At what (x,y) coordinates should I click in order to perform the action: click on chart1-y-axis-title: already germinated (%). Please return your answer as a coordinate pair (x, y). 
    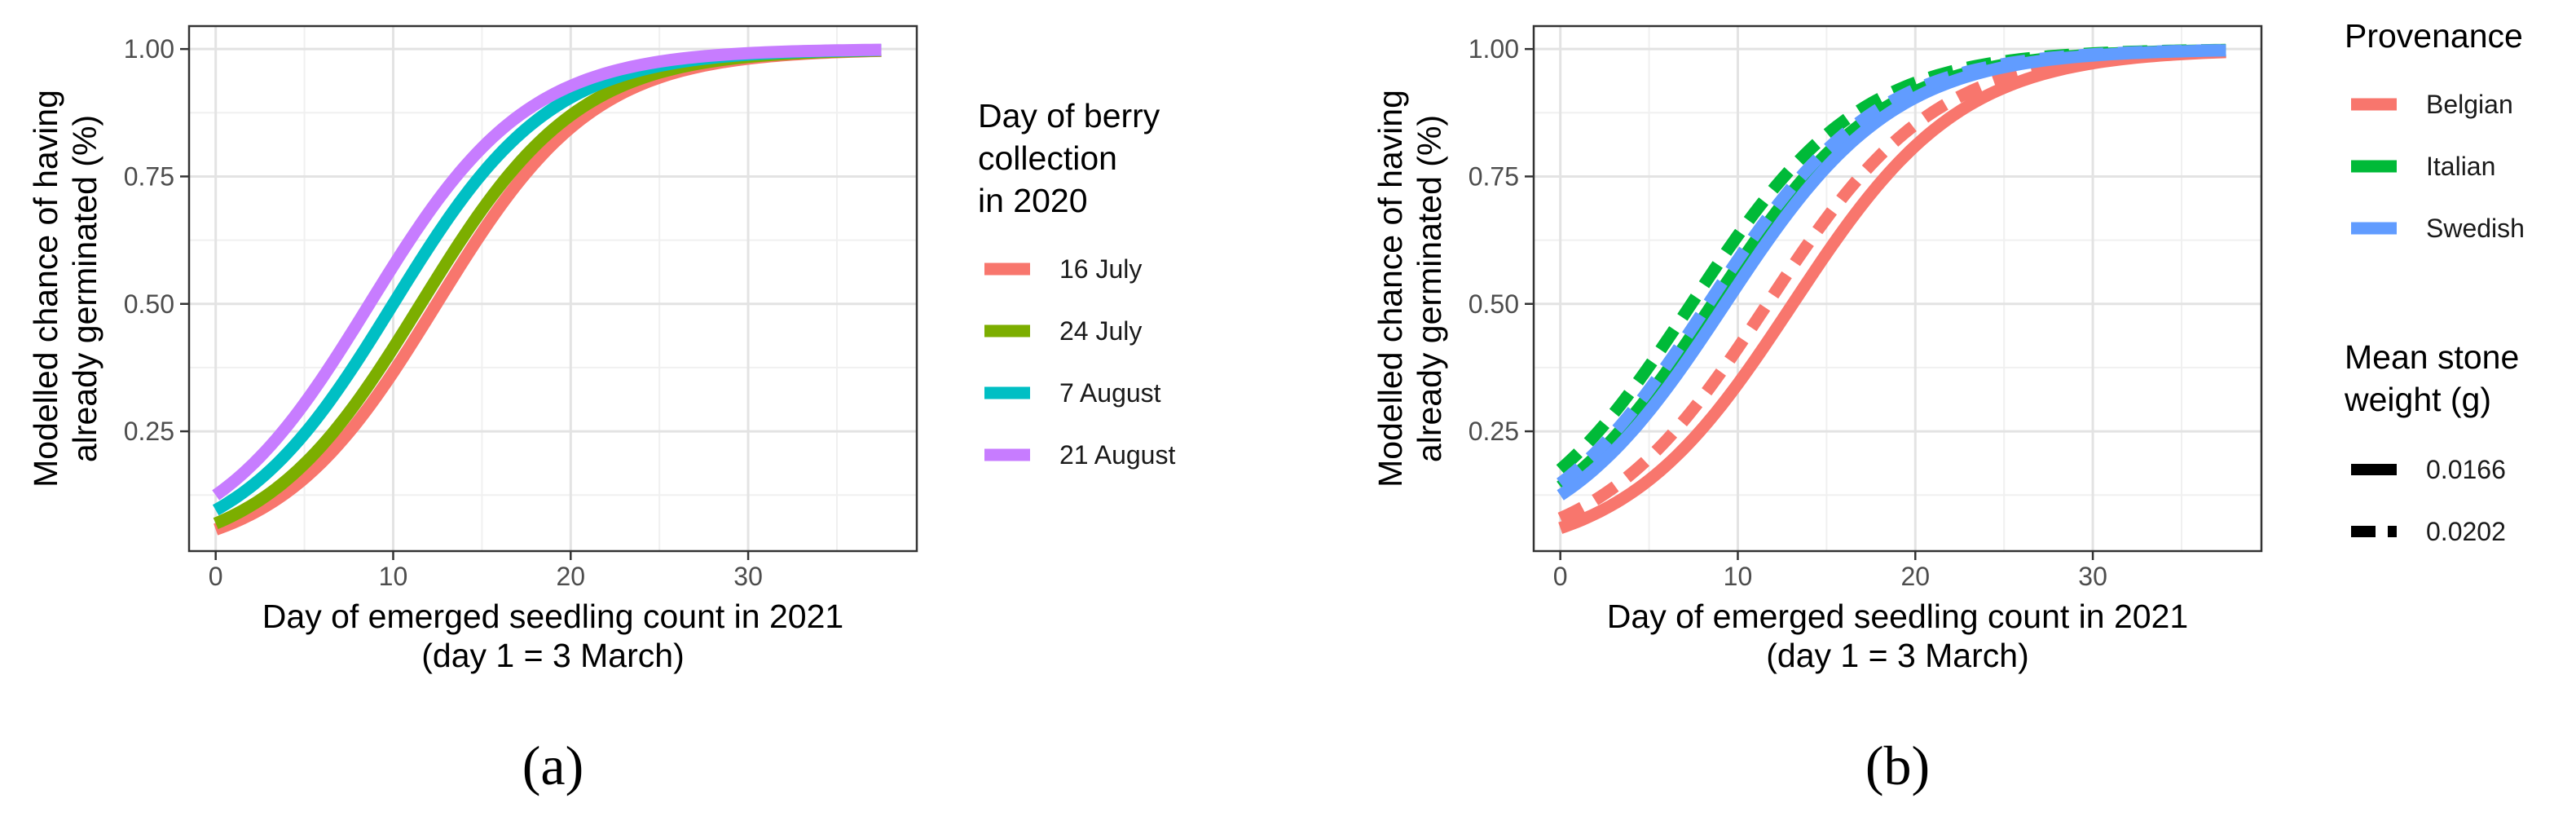
    Looking at the image, I should click on (85, 288).